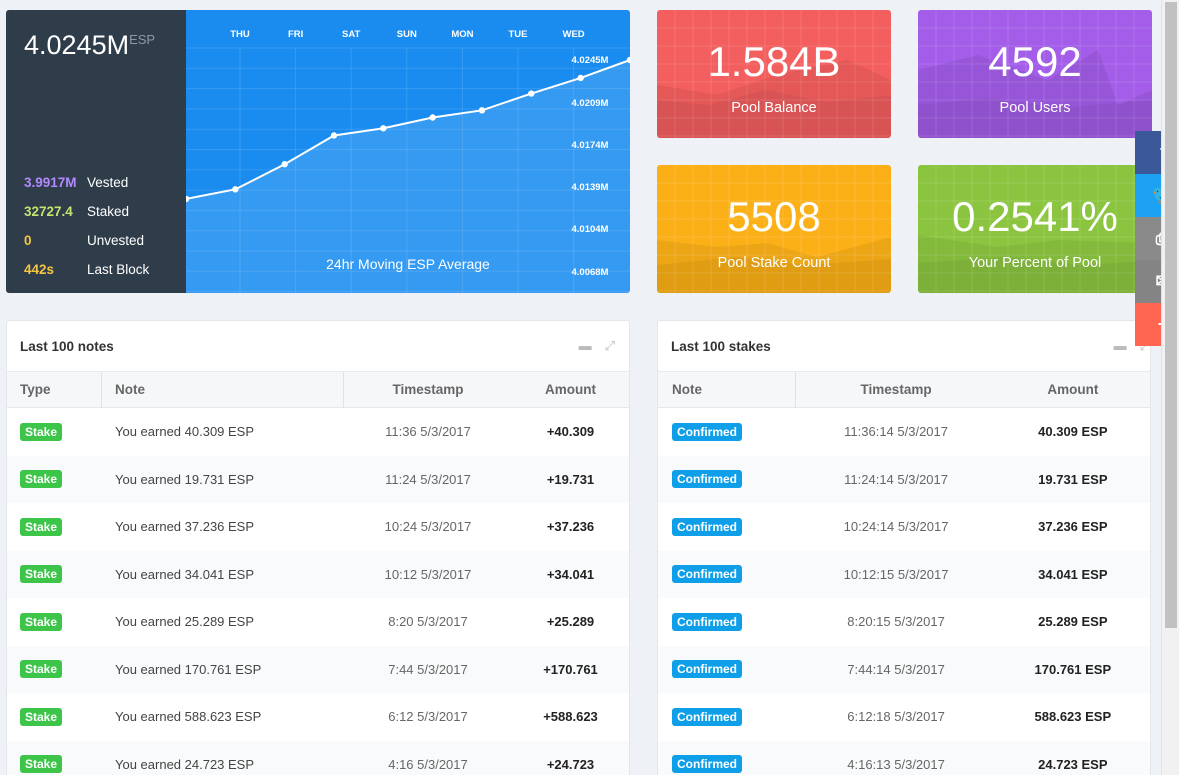 This screenshot has width=1179, height=775. Describe the element at coordinates (1035, 216) in the screenshot. I see `percent-of-pool-value: 0.2541%` at that location.